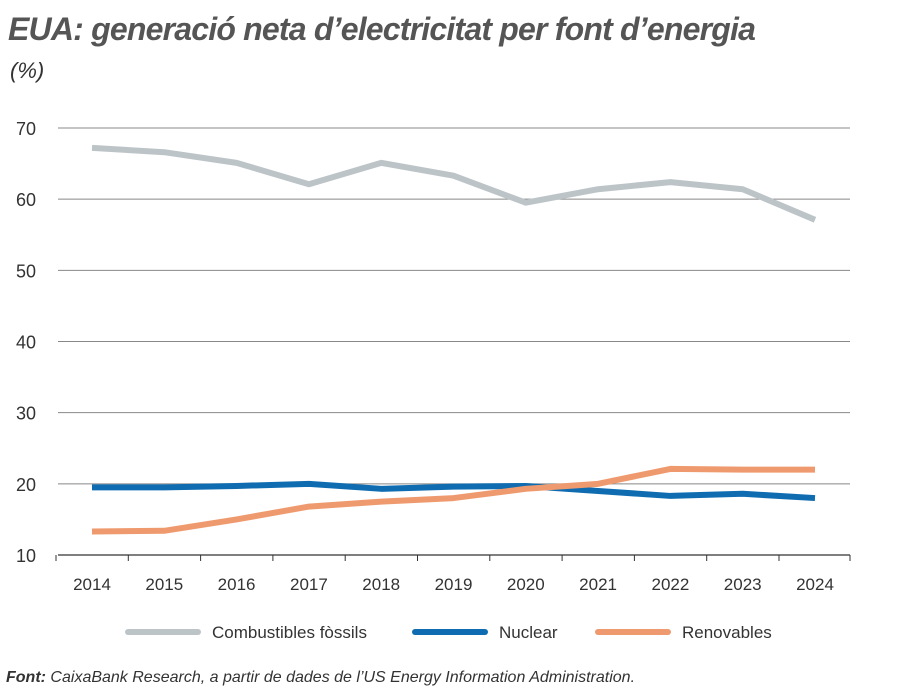  What do you see at coordinates (815, 584) in the screenshot?
I see `x-tick-label: 2024` at bounding box center [815, 584].